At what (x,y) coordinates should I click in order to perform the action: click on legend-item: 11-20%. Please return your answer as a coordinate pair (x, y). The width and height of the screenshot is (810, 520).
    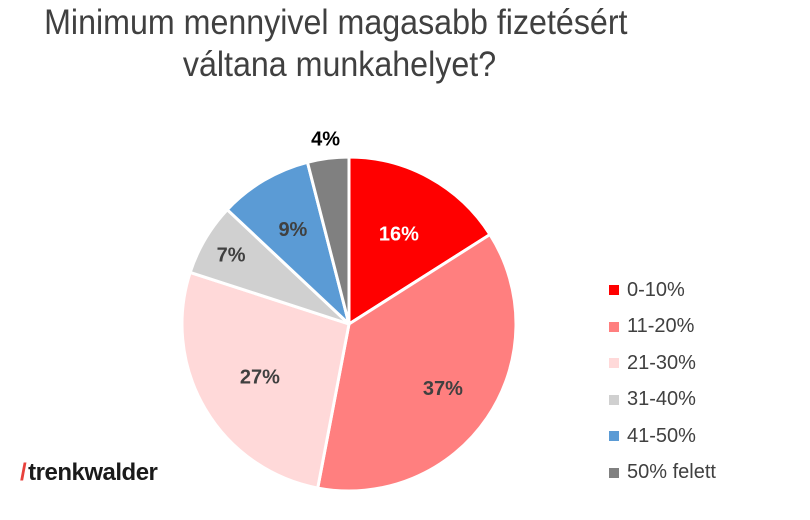
    Looking at the image, I should click on (662, 327).